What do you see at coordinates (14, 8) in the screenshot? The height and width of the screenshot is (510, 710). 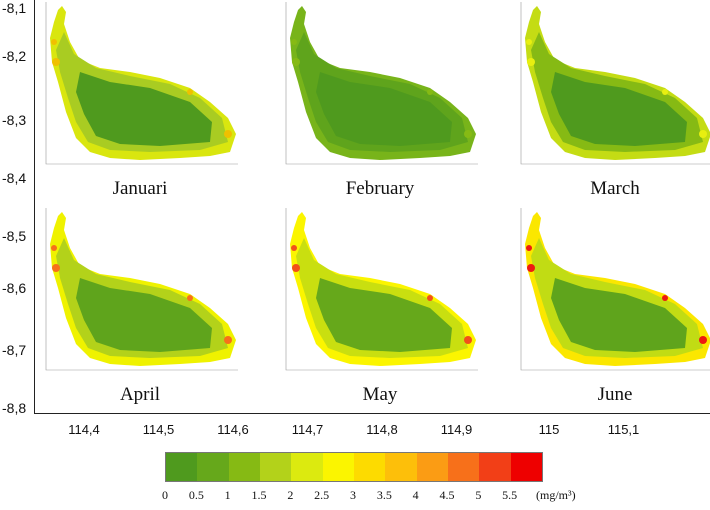 I see `y-tick-label: -8,1` at bounding box center [14, 8].